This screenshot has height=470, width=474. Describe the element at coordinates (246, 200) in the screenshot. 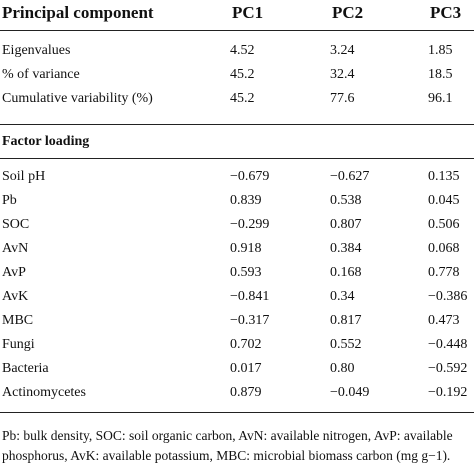

I see `value-cell: 0.839` at that location.